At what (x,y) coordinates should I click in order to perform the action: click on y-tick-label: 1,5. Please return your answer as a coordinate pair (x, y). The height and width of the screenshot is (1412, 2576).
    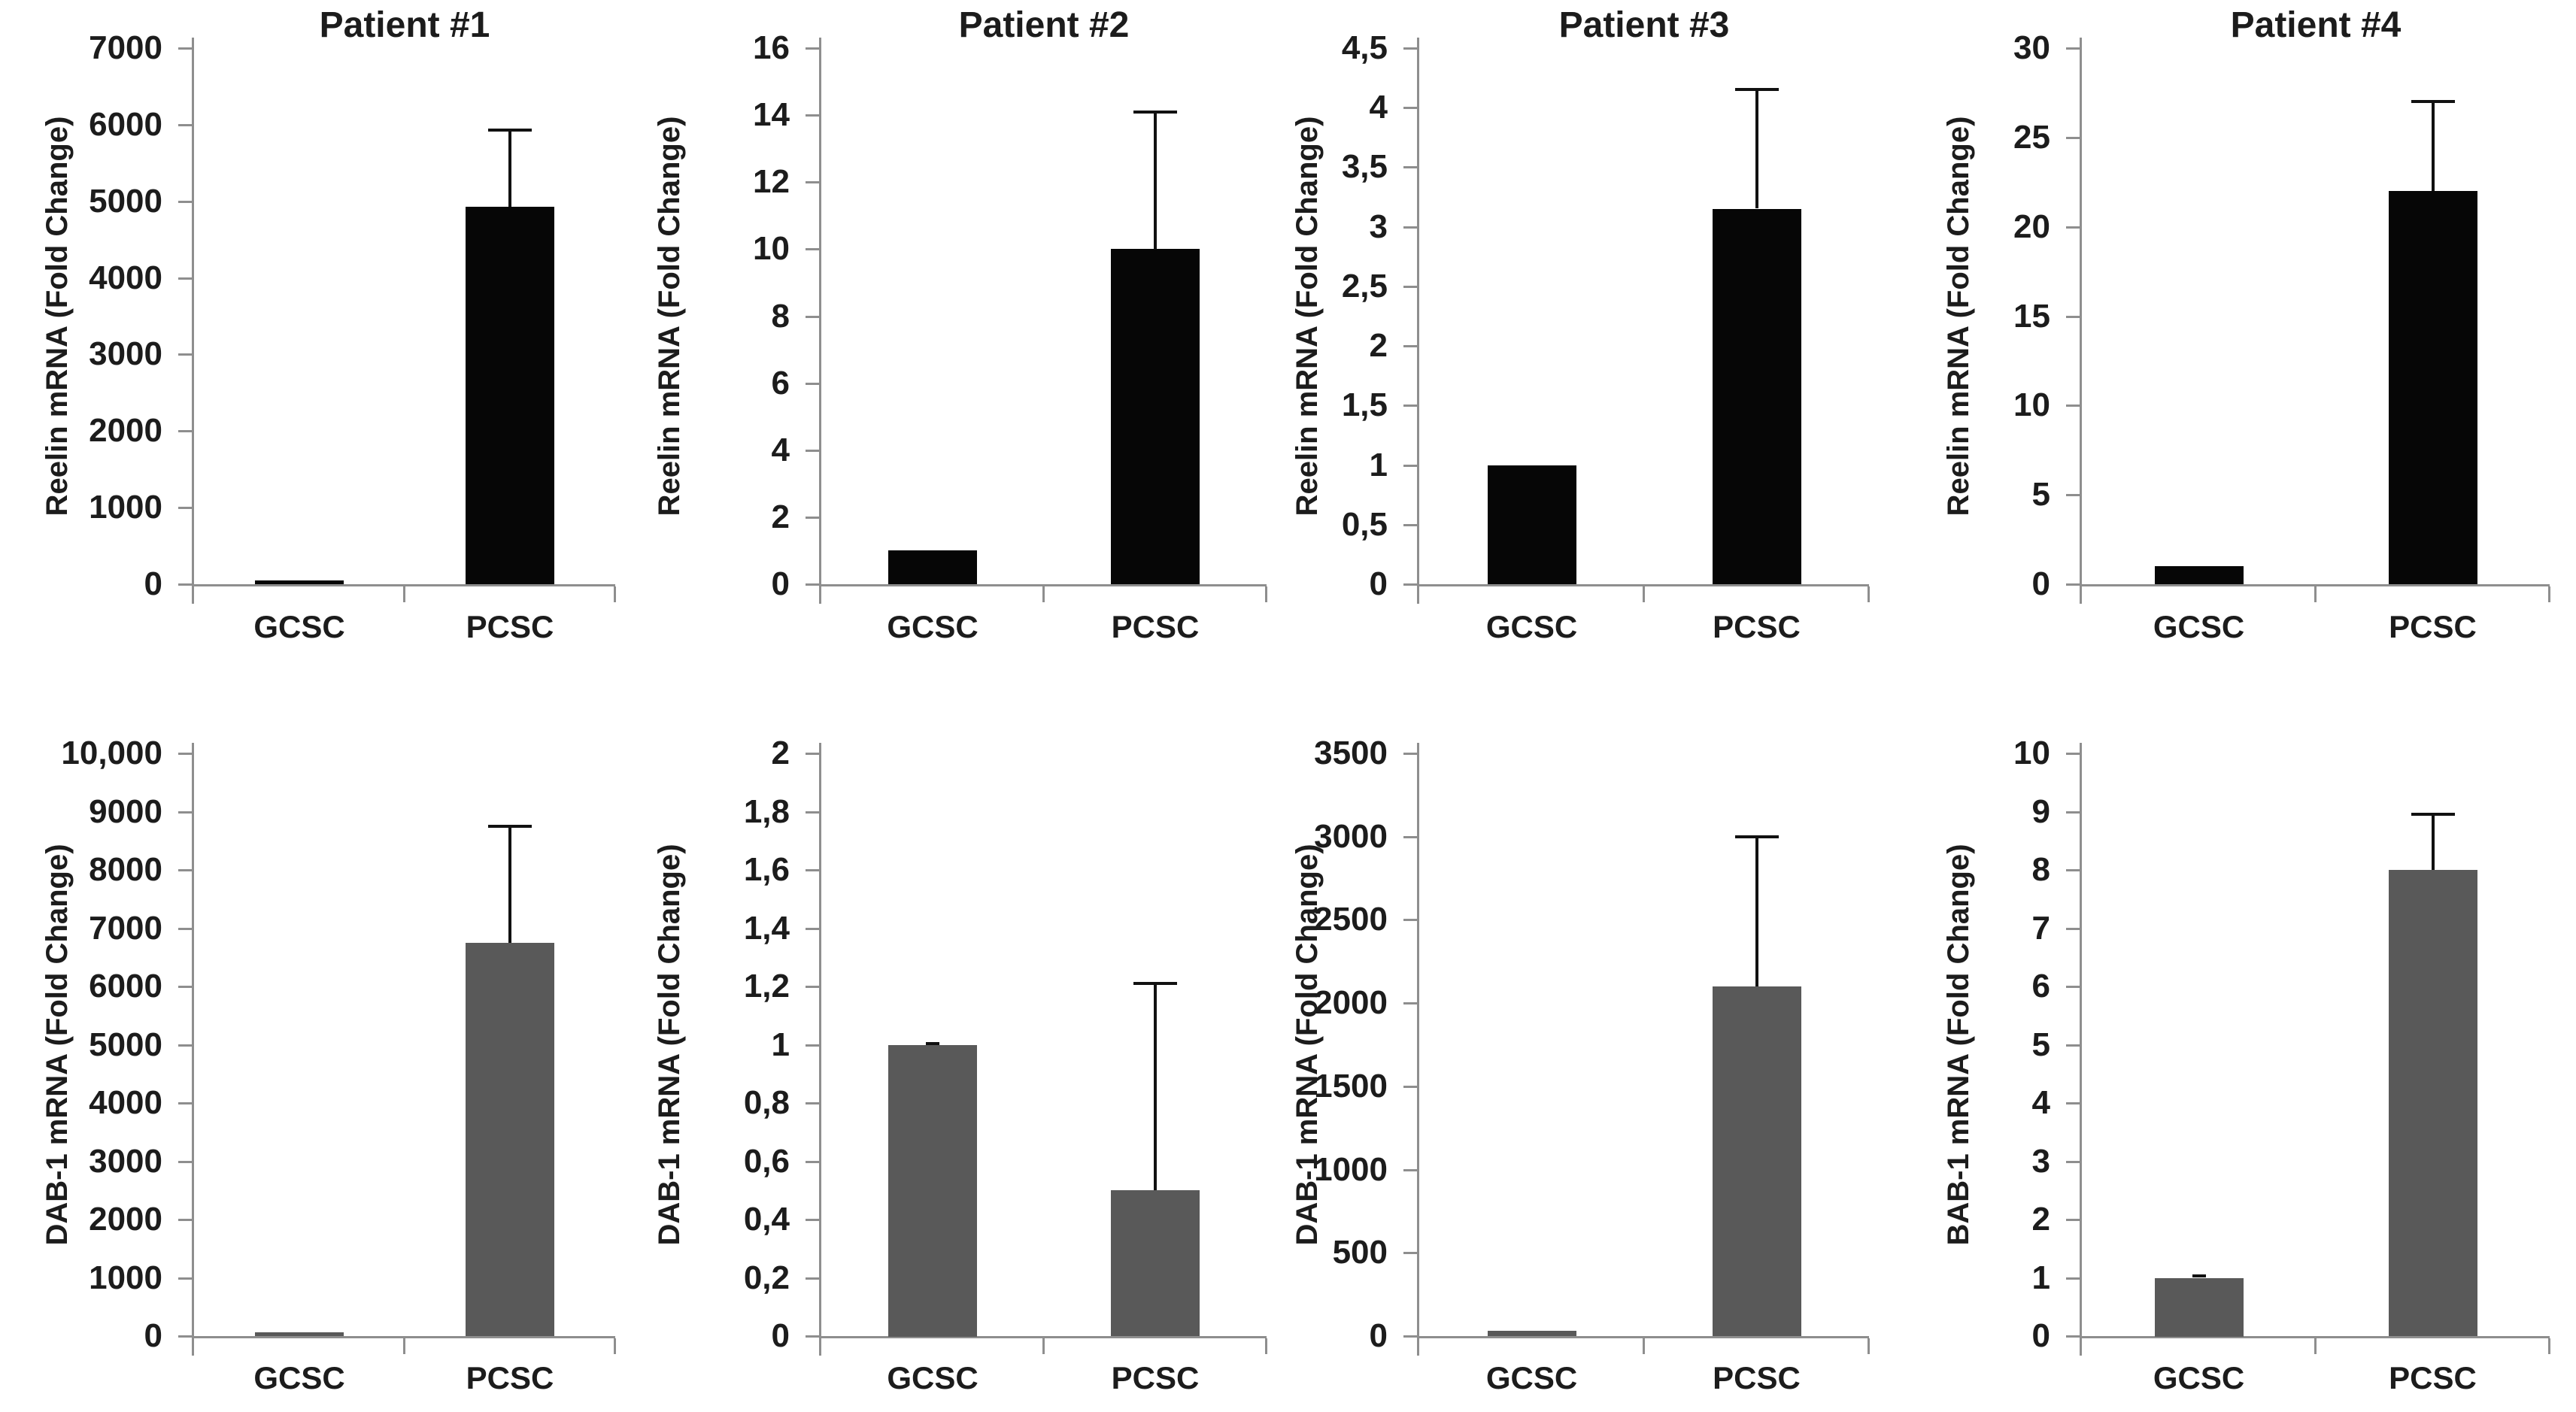
    Looking at the image, I should click on (1364, 405).